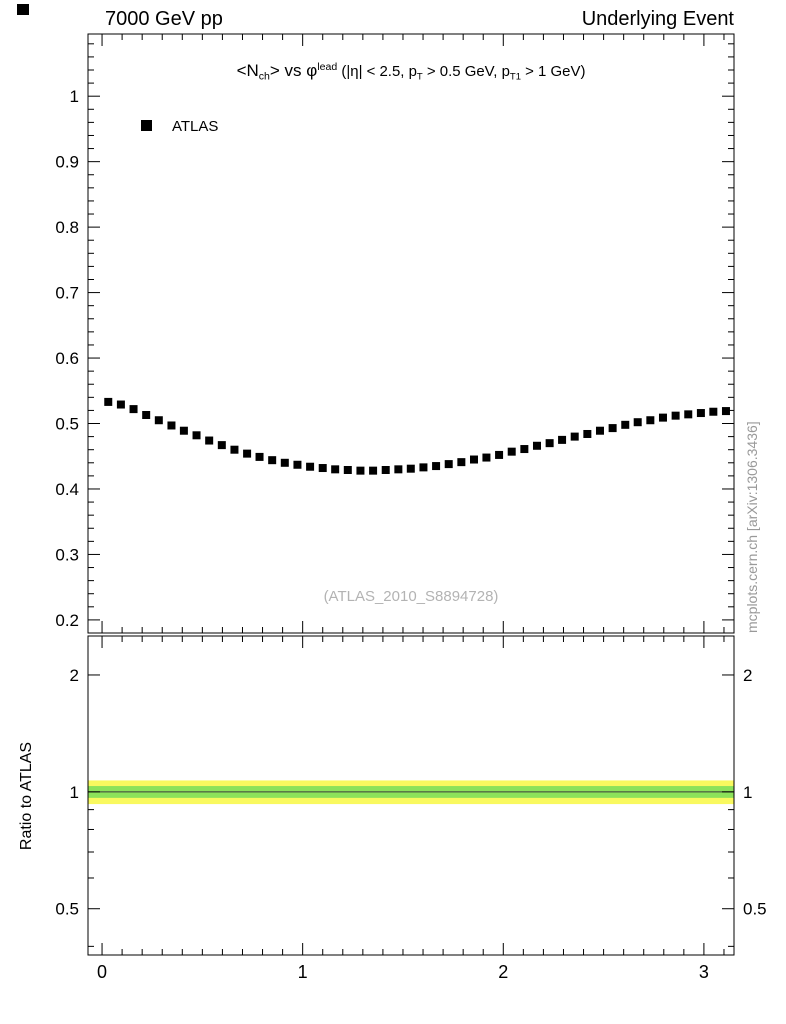 The height and width of the screenshot is (1024, 786). What do you see at coordinates (26, 796) in the screenshot?
I see `ratio-y-axis-title: Ratio to ATLAS` at bounding box center [26, 796].